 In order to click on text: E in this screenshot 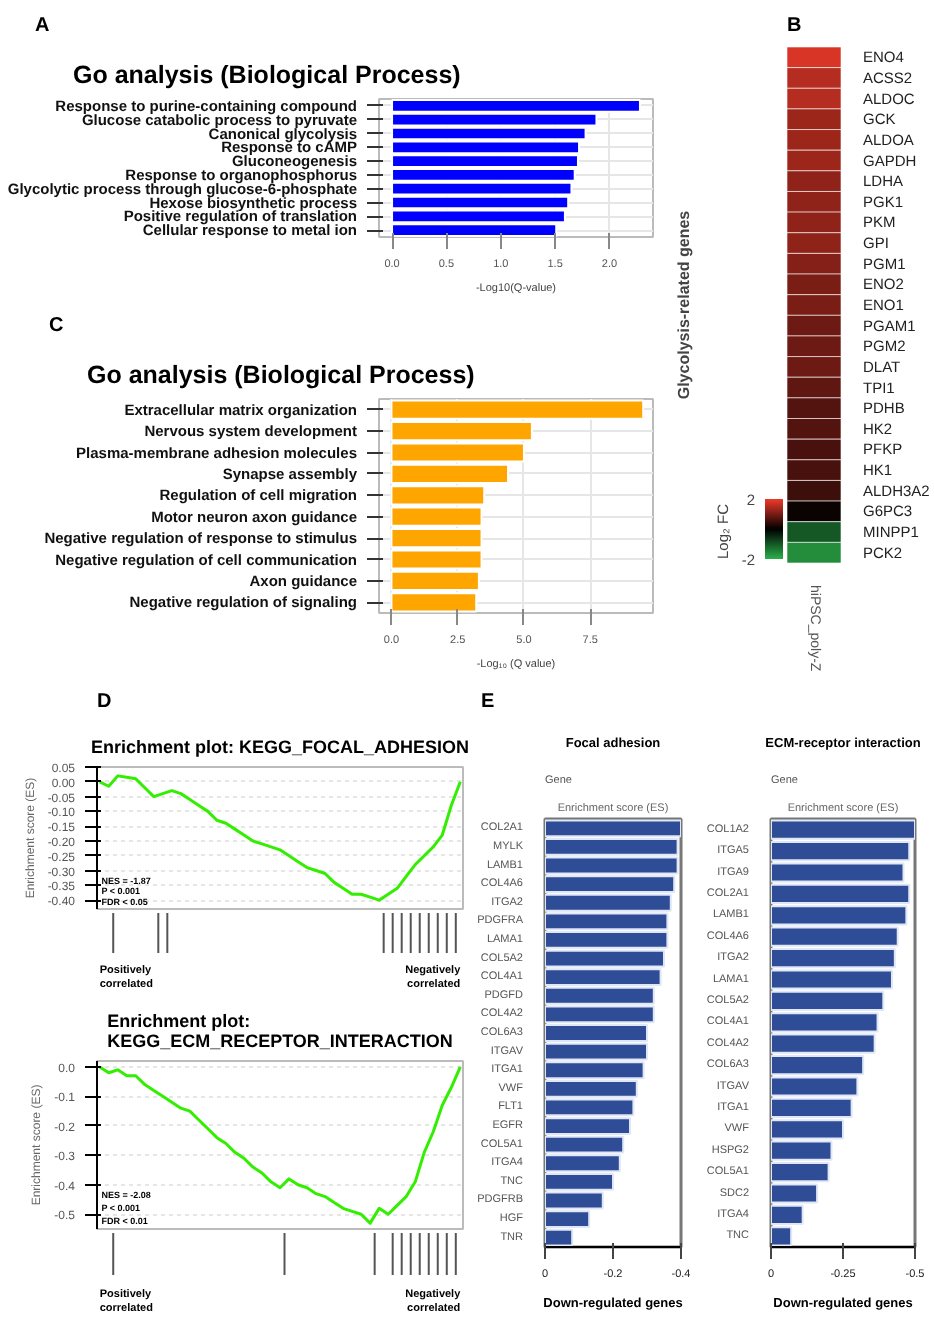, I will do `click(488, 702)`.